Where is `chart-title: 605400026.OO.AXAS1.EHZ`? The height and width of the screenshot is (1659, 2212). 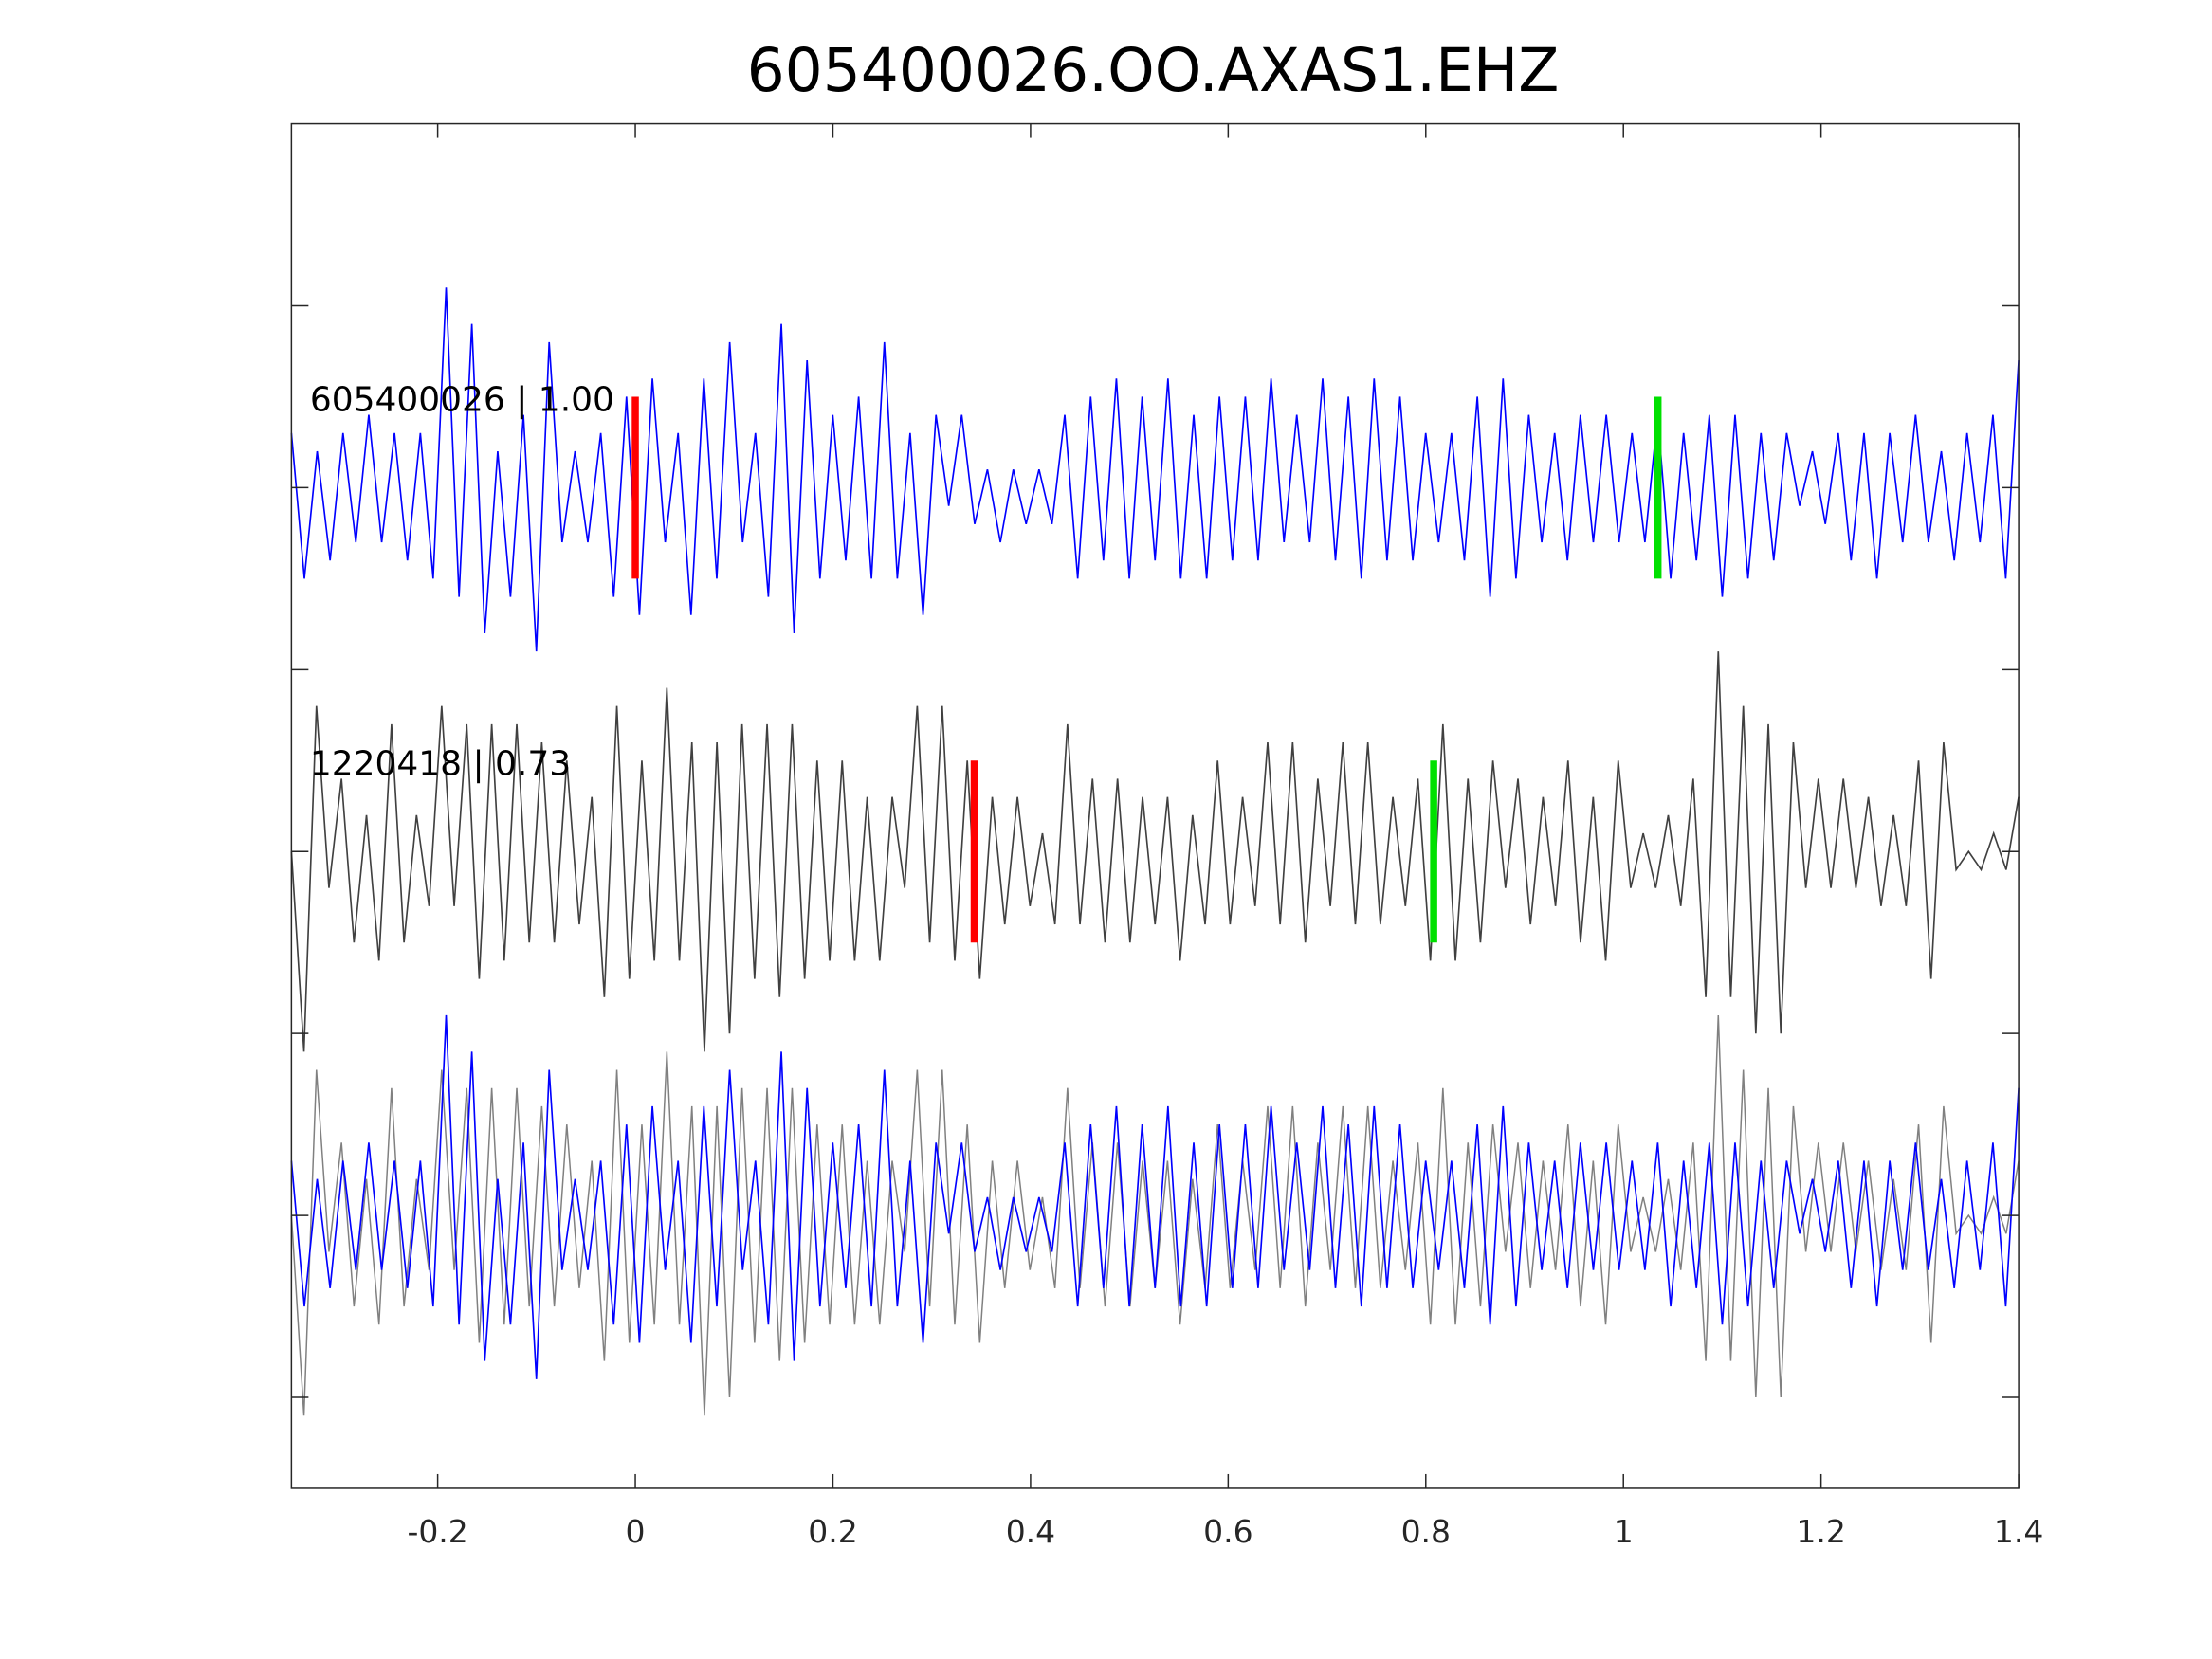
chart-title: 605400026.OO.AXAS1.EHZ is located at coordinates (1153, 70).